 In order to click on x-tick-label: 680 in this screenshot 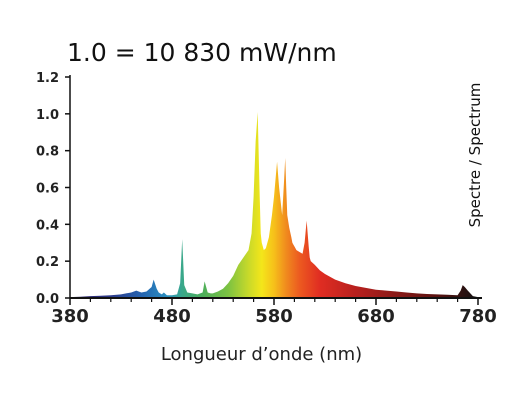, I will do `click(376, 316)`.